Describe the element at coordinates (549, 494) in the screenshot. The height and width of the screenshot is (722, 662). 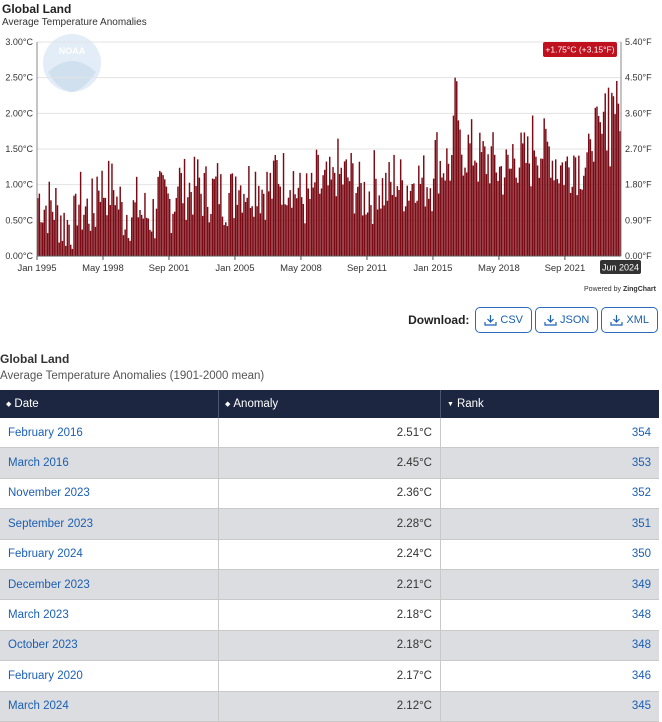
I see `row-rank-link: 352` at that location.